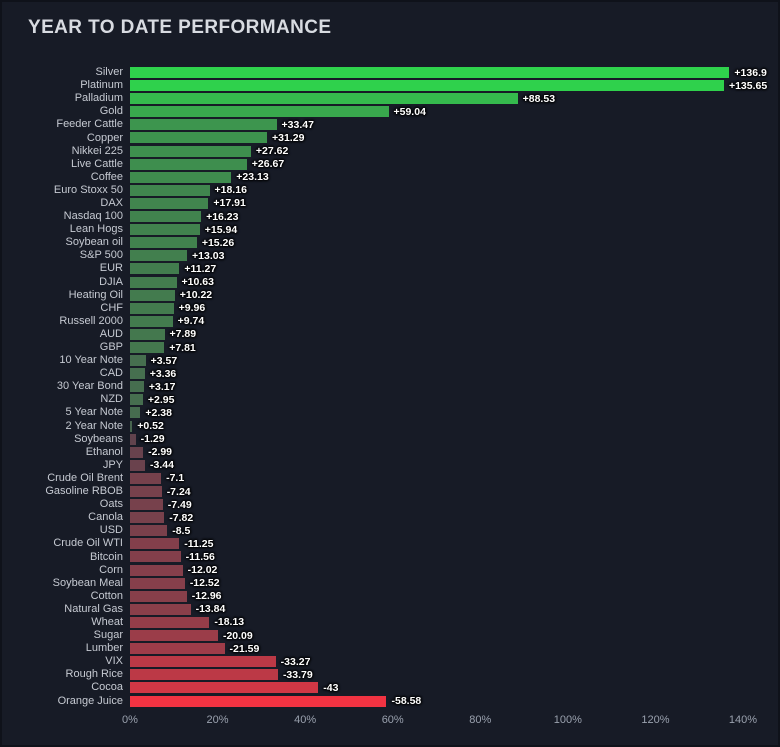  I want to click on value-label: -7.82, so click(181, 517).